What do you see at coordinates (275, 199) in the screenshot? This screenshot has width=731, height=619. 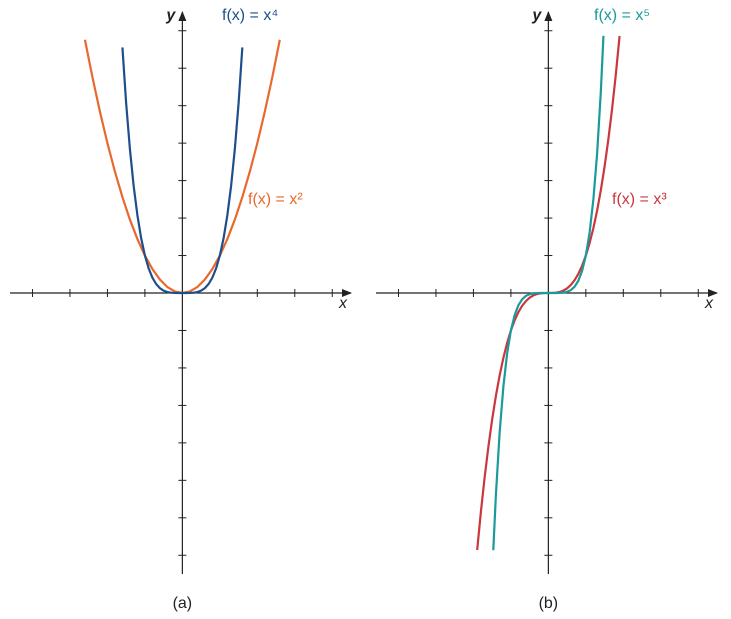 I see `curve-label: f(x) = x²` at bounding box center [275, 199].